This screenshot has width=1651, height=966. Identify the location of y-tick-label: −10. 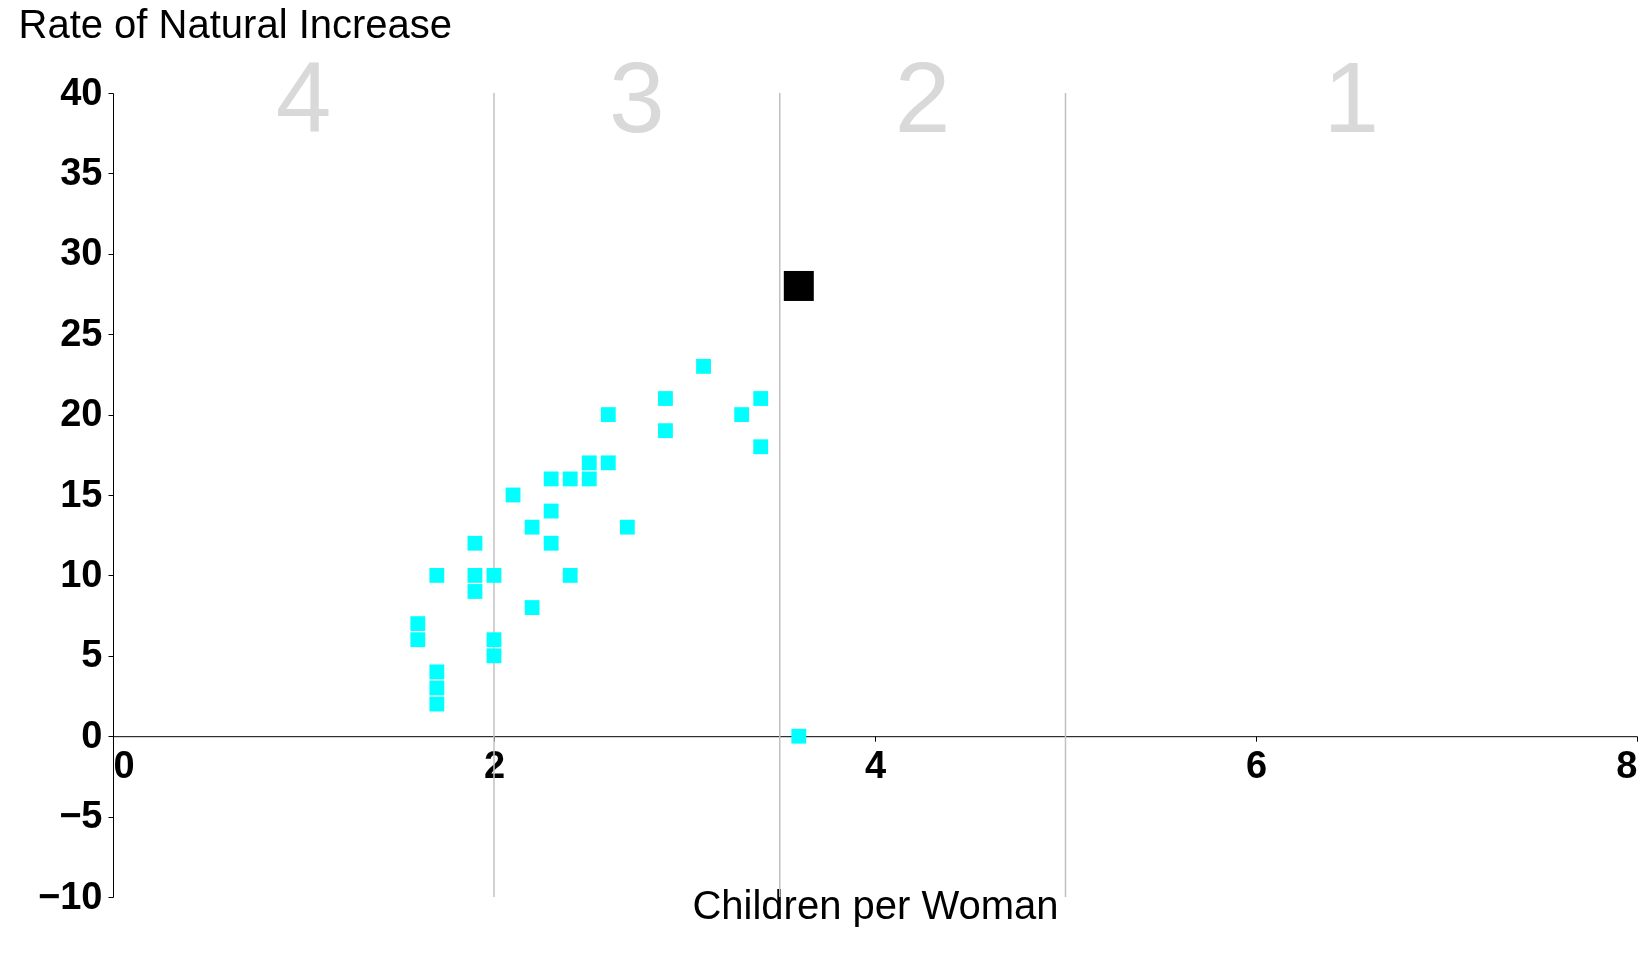
(70, 895).